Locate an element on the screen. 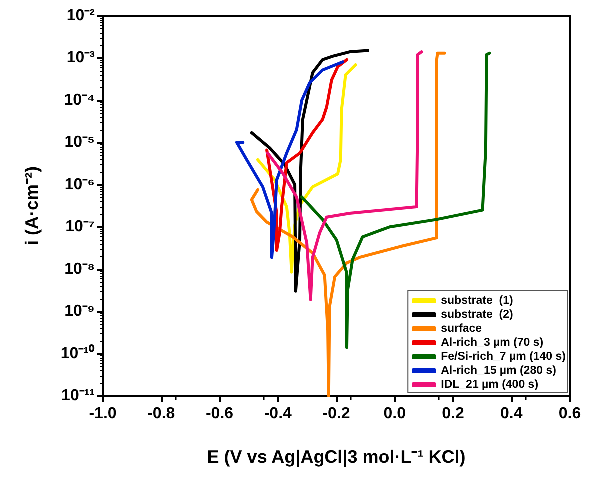  legend-label: substrate (1) is located at coordinates (477, 301).